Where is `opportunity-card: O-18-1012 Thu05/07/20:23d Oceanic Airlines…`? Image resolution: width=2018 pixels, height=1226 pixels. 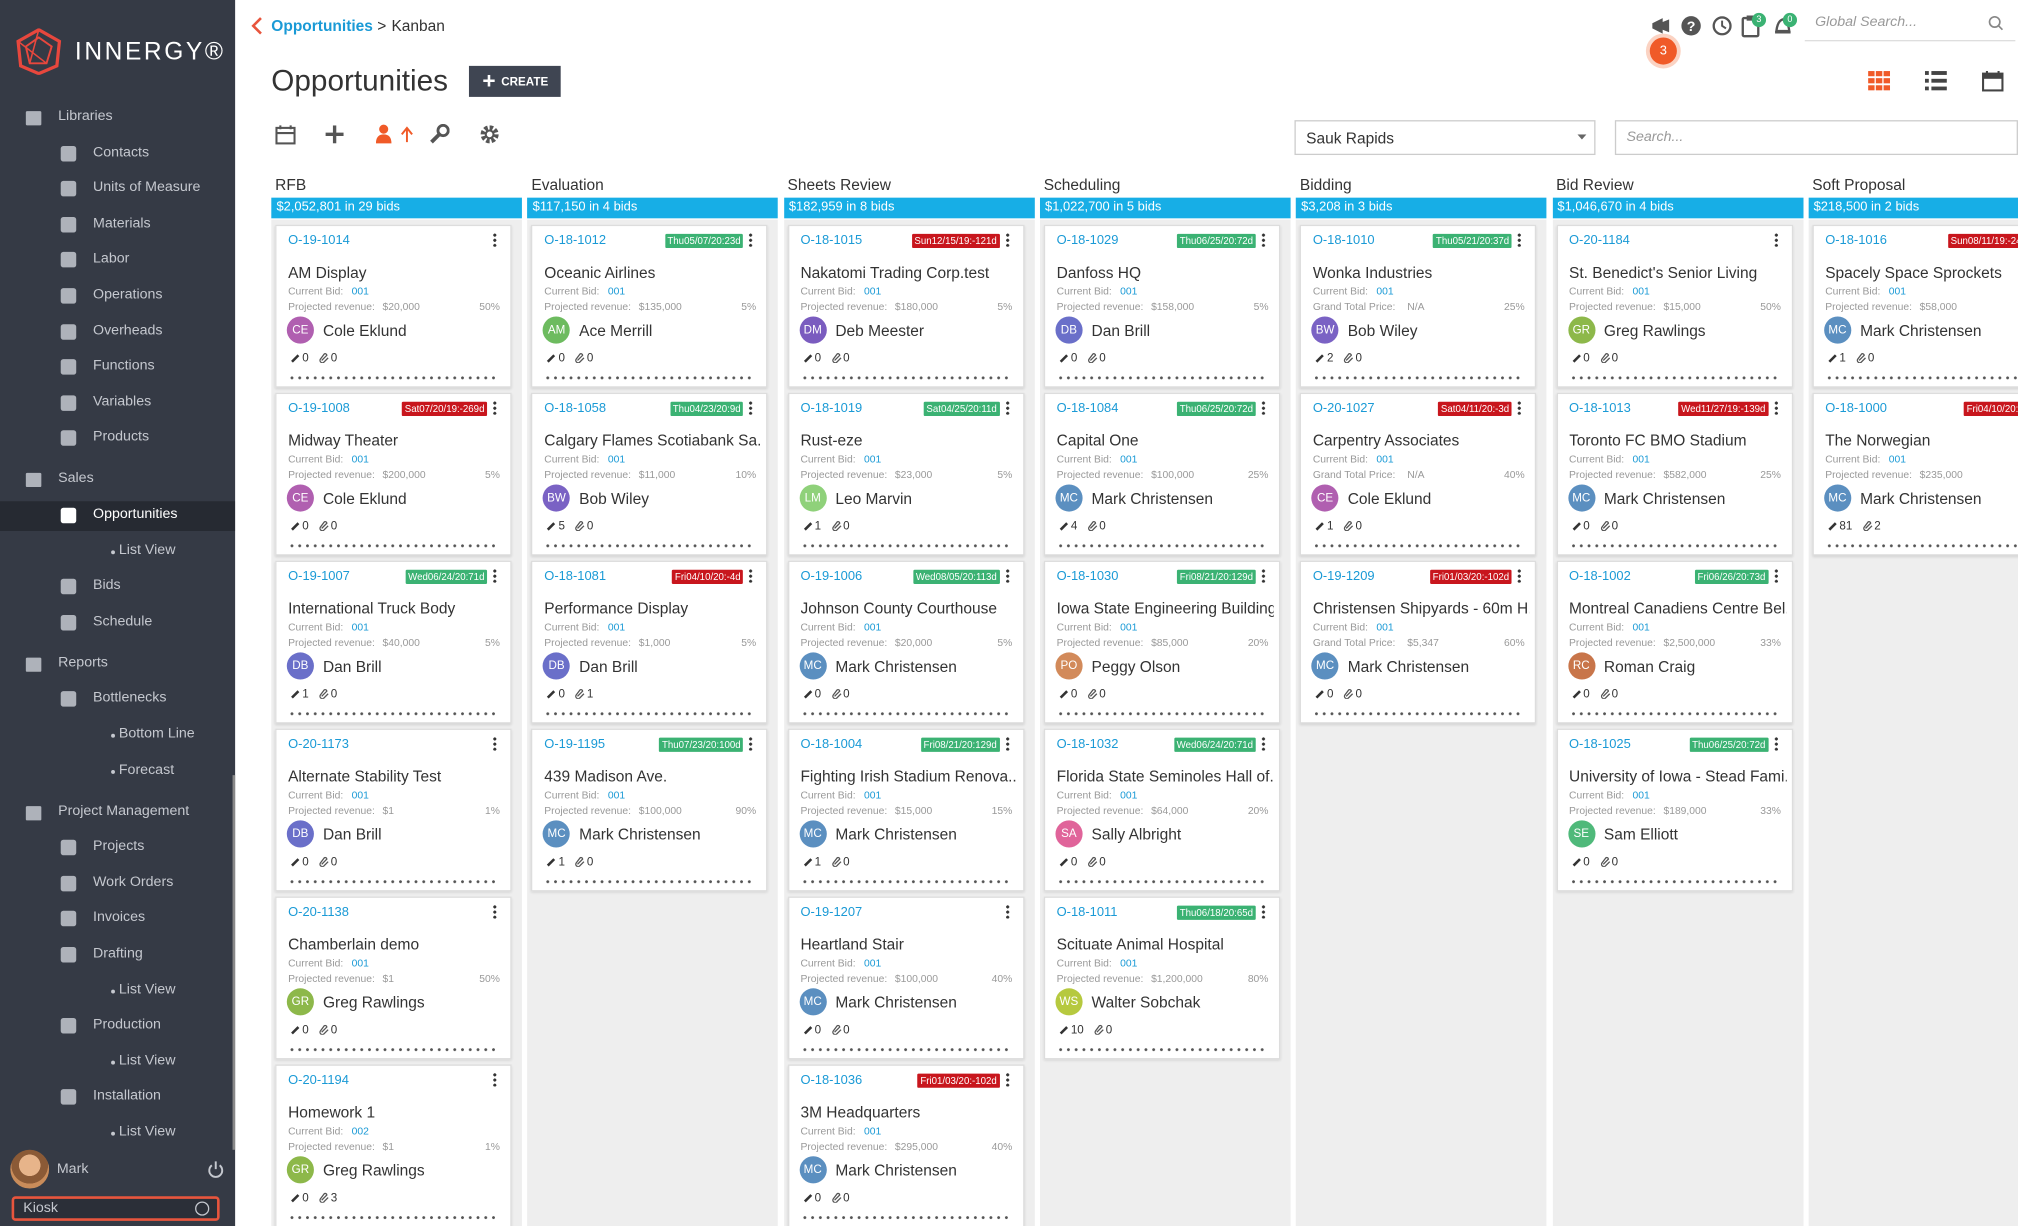 opportunity-card: O-18-1012 Thu05/07/20:23d Oceanic Airlines… is located at coordinates (649, 306).